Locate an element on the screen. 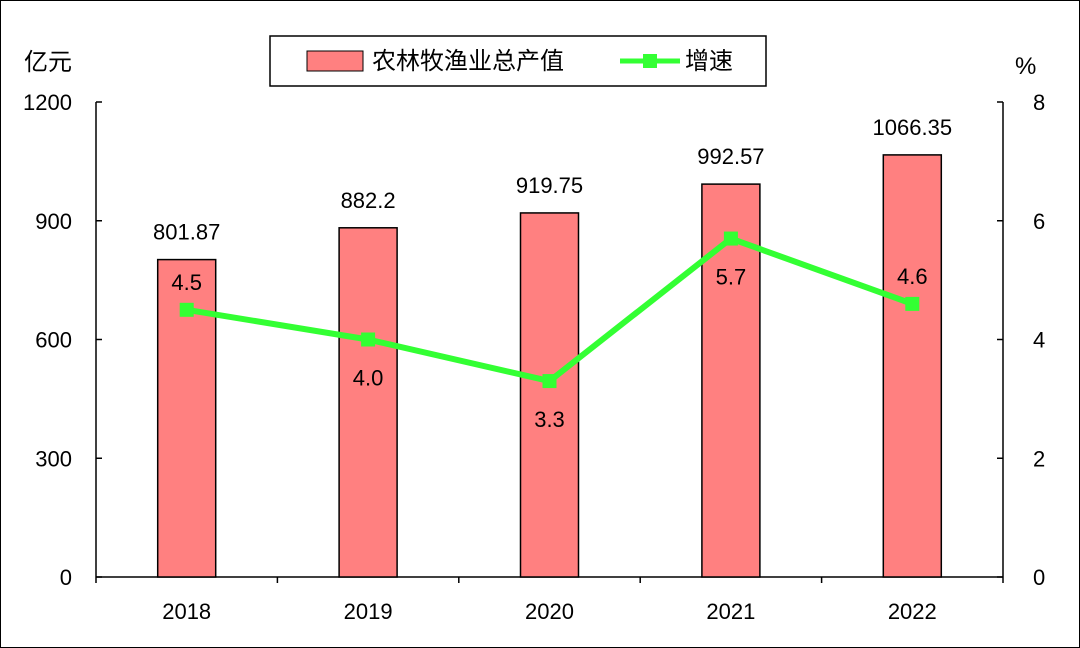  right-y-tick-label: 2 is located at coordinates (1039, 458).